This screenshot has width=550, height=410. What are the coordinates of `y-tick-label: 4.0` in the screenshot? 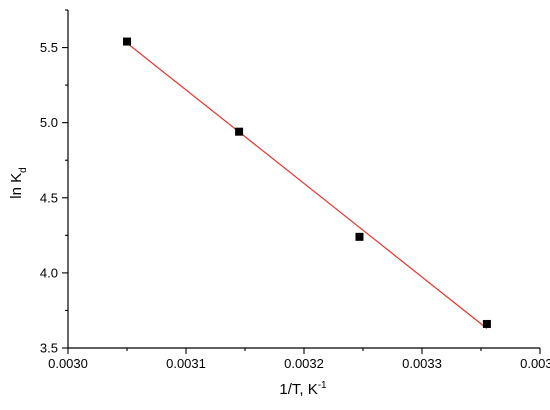 It's located at (49, 272).